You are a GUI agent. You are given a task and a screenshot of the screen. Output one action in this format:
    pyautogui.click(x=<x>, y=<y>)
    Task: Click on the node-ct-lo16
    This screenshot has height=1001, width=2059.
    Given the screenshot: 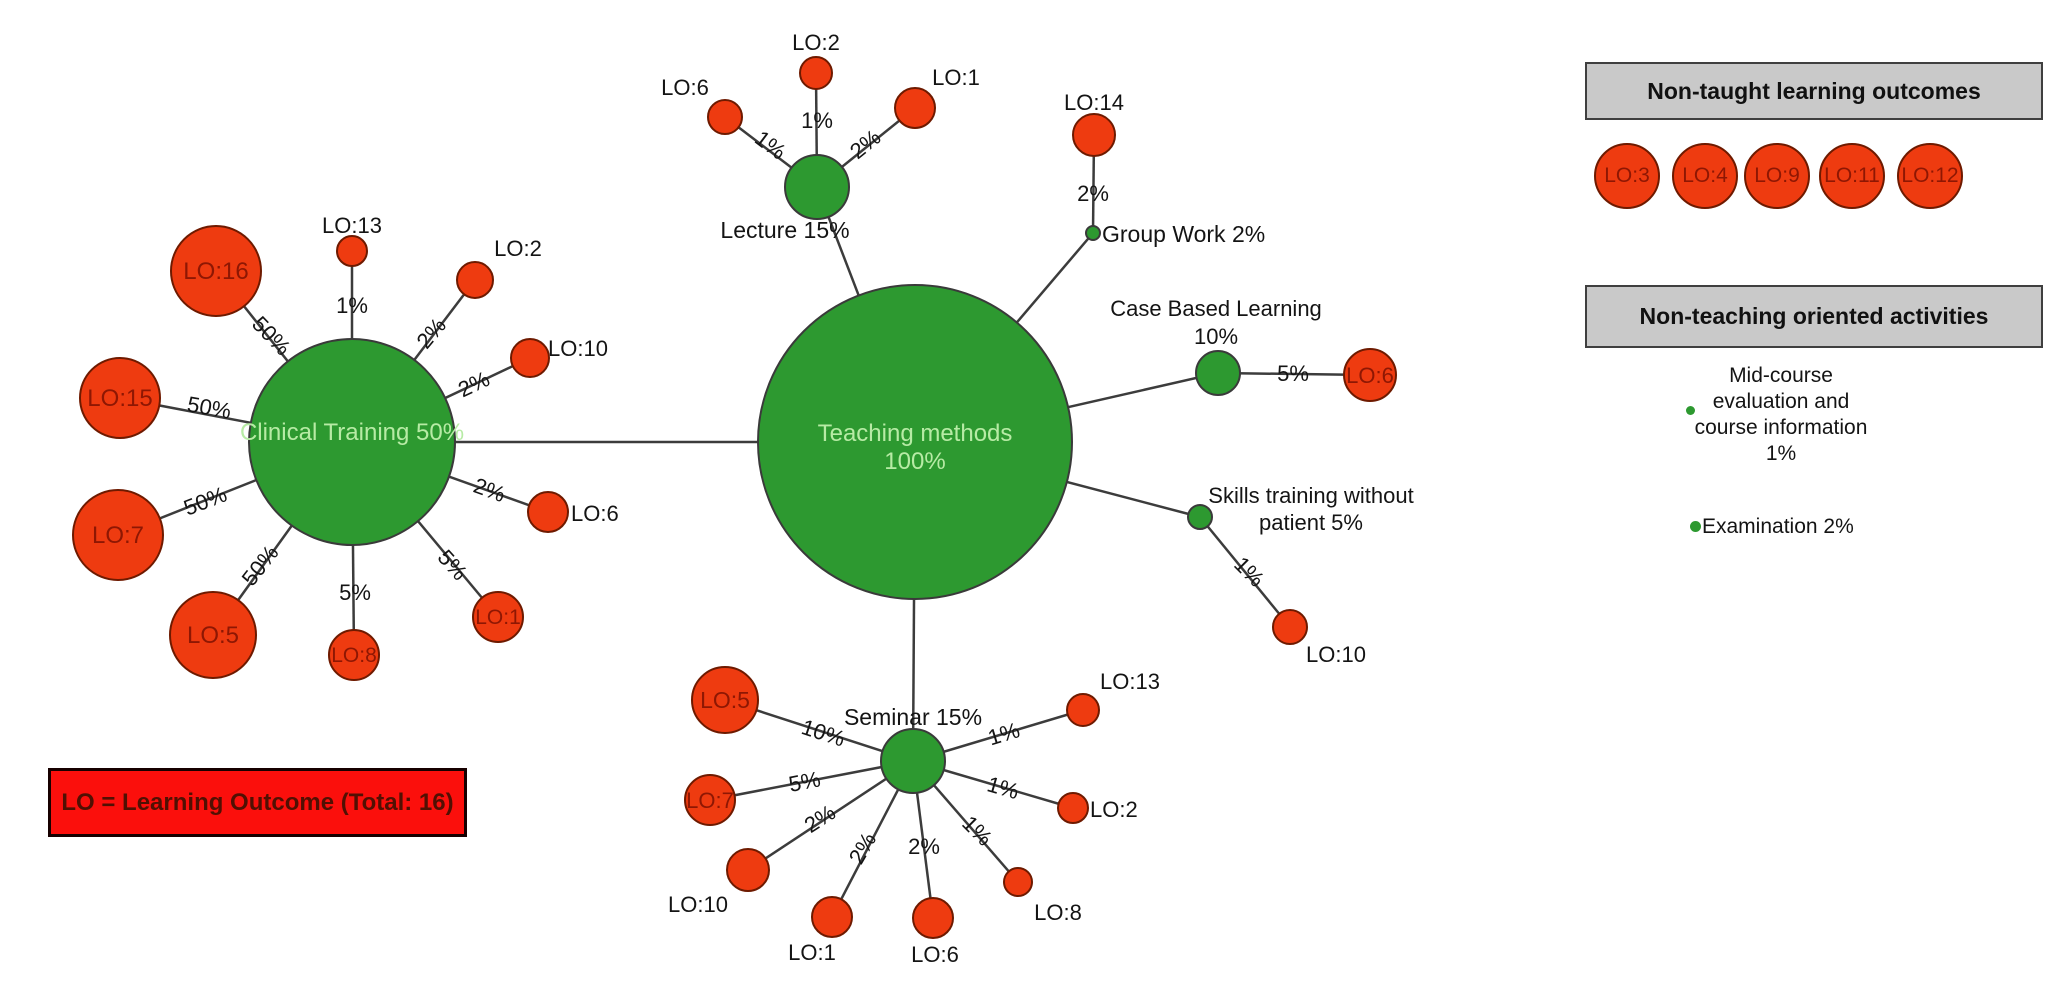 What is the action you would take?
    pyautogui.click(x=216, y=271)
    